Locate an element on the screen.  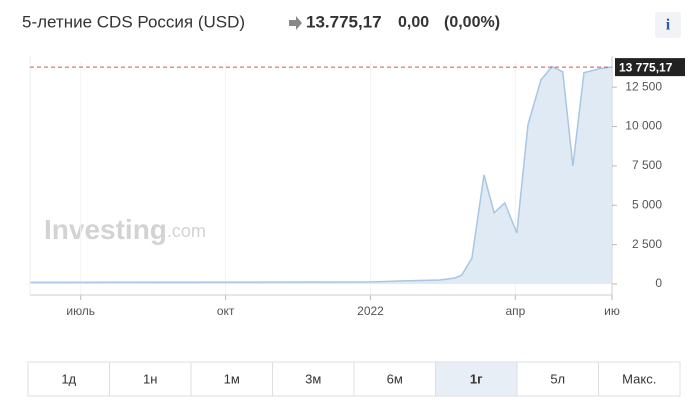
x-tick-label: ию is located at coordinates (612, 311).